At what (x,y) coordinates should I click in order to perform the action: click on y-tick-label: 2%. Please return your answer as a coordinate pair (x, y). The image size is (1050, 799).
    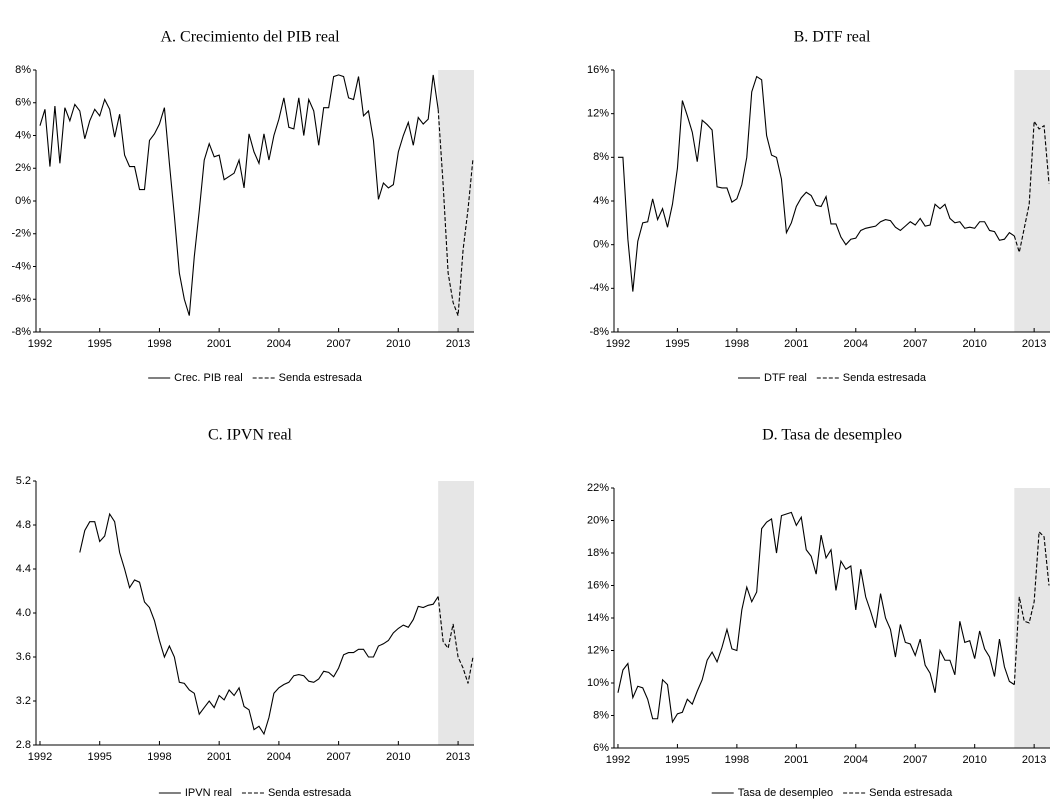
    Looking at the image, I should click on (23, 168).